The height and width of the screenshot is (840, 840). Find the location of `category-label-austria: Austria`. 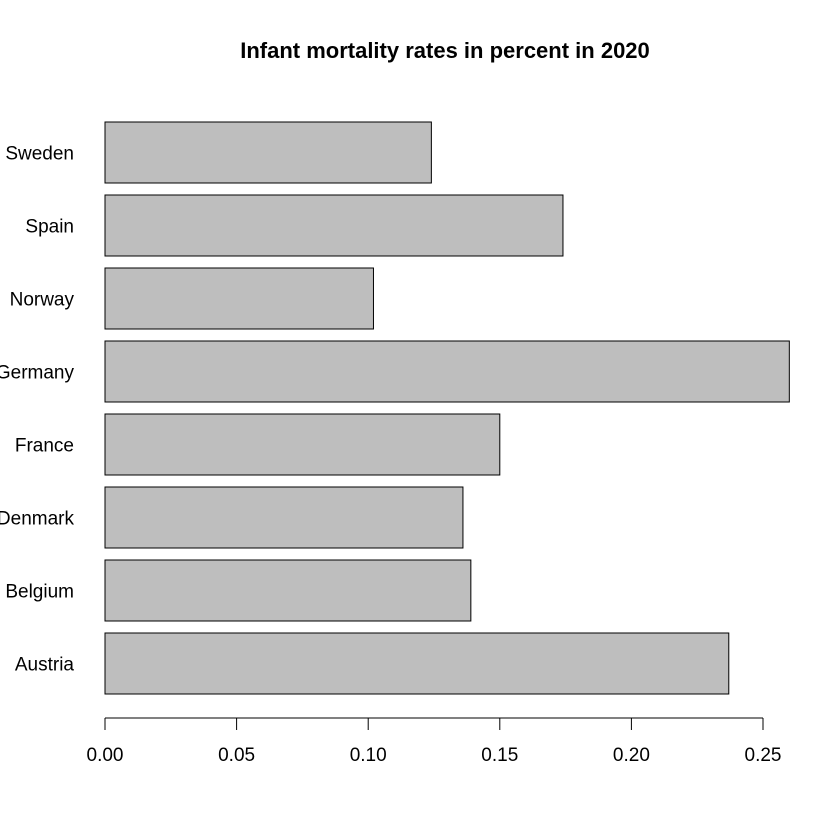

category-label-austria: Austria is located at coordinates (45, 665).